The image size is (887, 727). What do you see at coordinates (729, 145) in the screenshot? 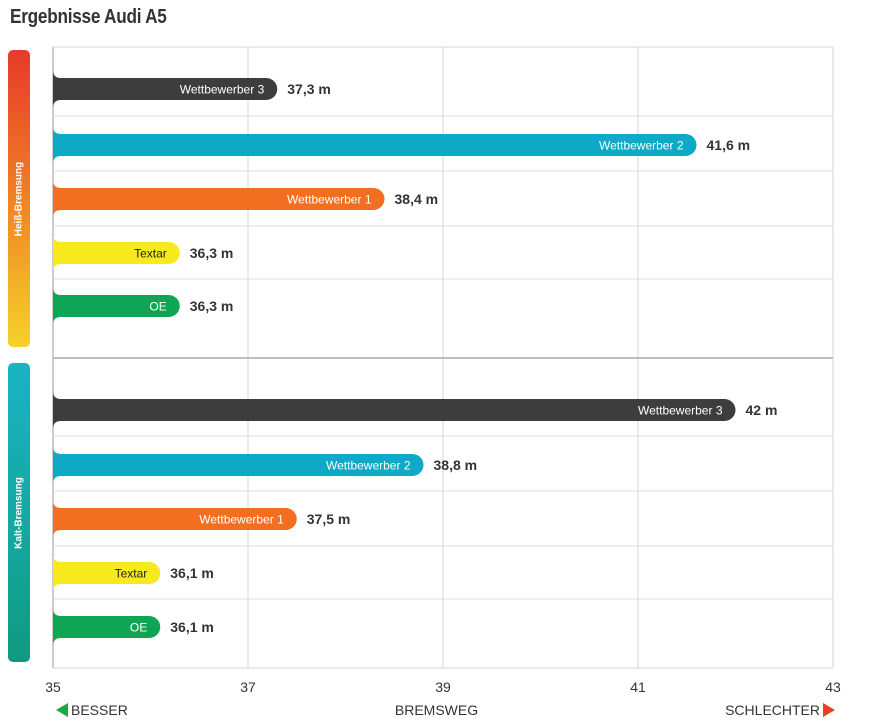
I see `bar-value-label: 41,6 m` at bounding box center [729, 145].